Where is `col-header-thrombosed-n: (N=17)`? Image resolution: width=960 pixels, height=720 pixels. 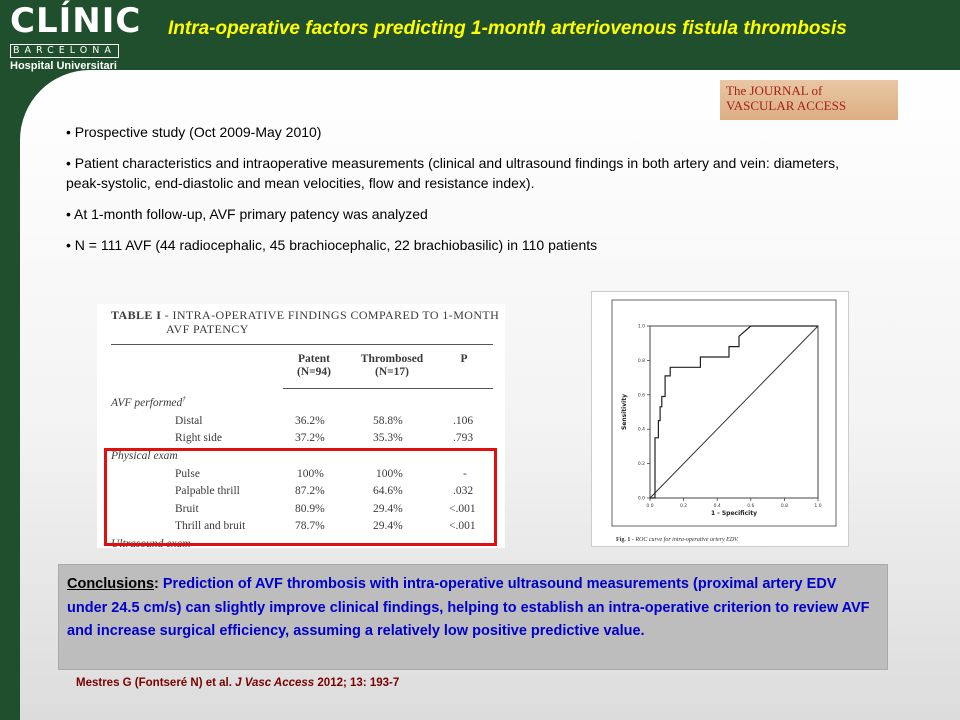
col-header-thrombosed-n: (N=17) is located at coordinates (392, 372).